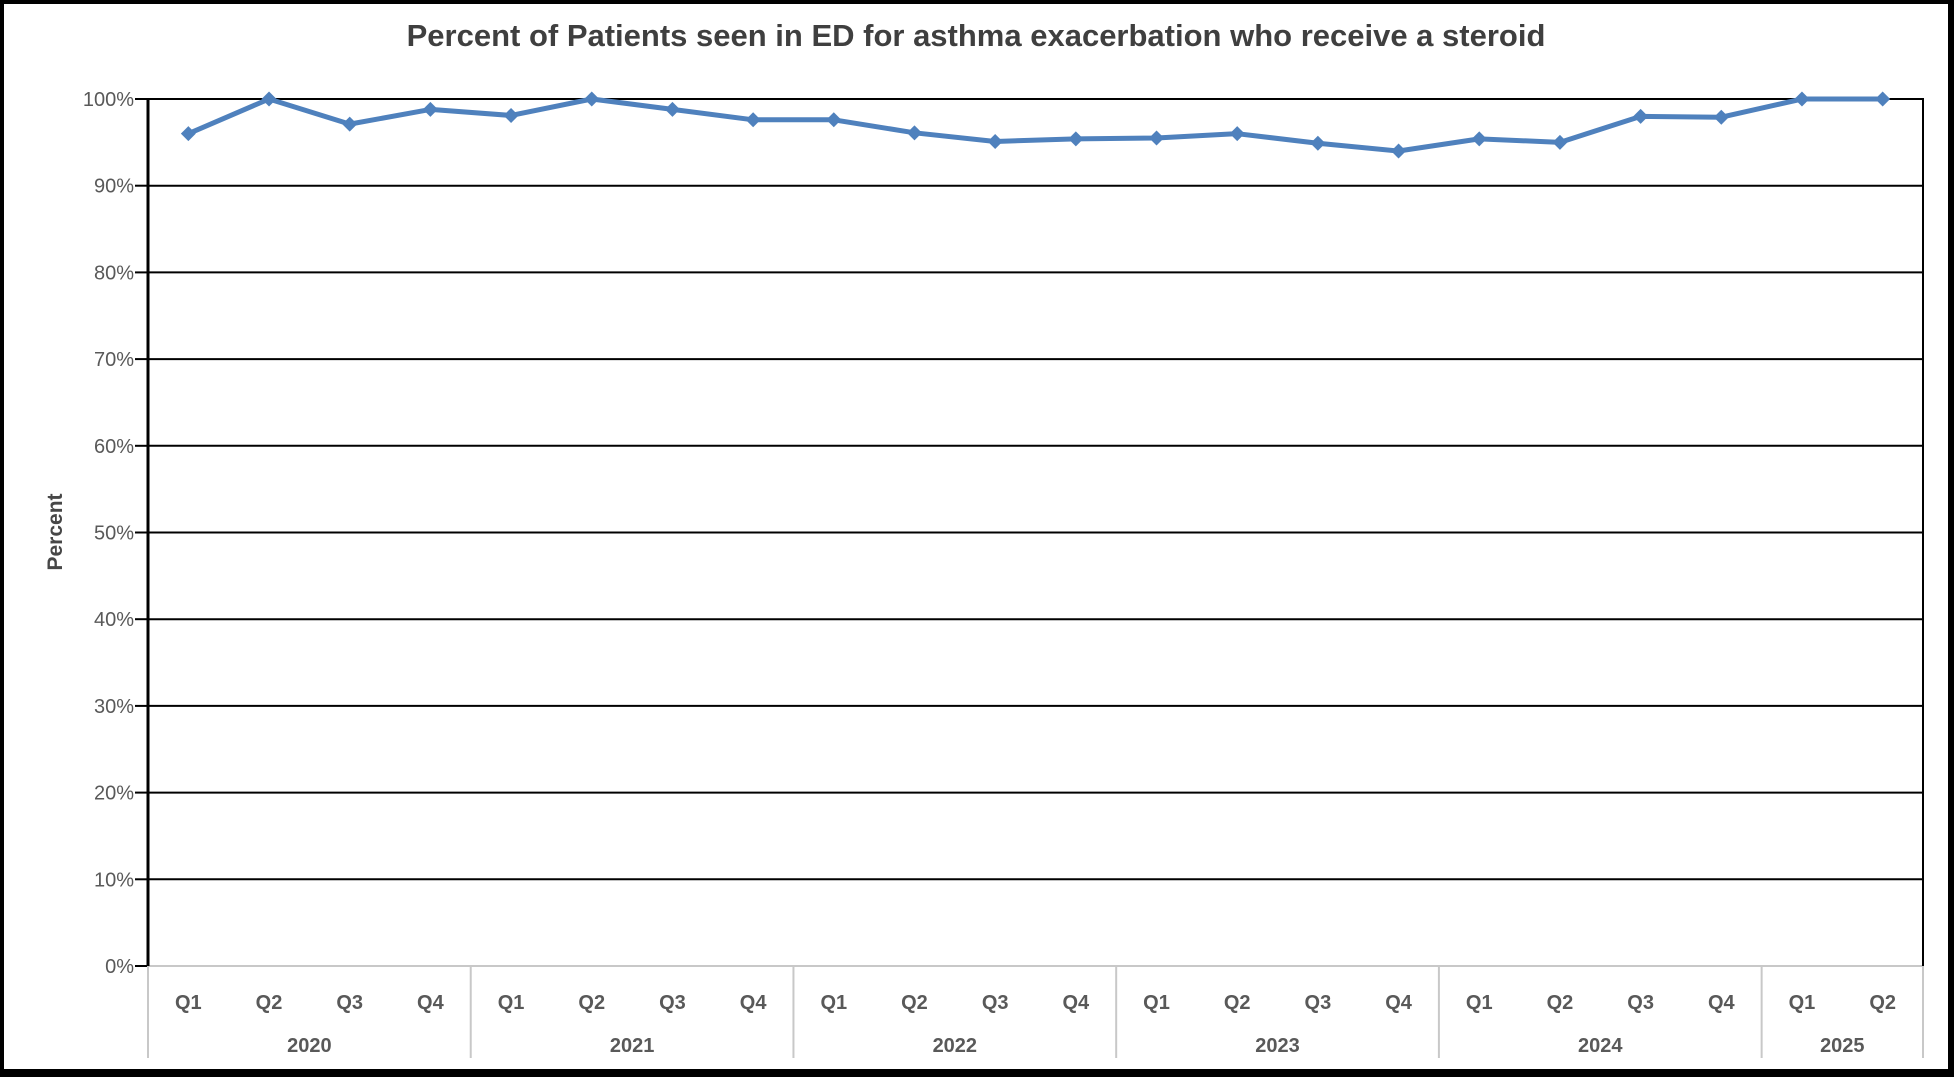 The height and width of the screenshot is (1077, 1954). I want to click on y-tick-label: 80%, so click(114, 273).